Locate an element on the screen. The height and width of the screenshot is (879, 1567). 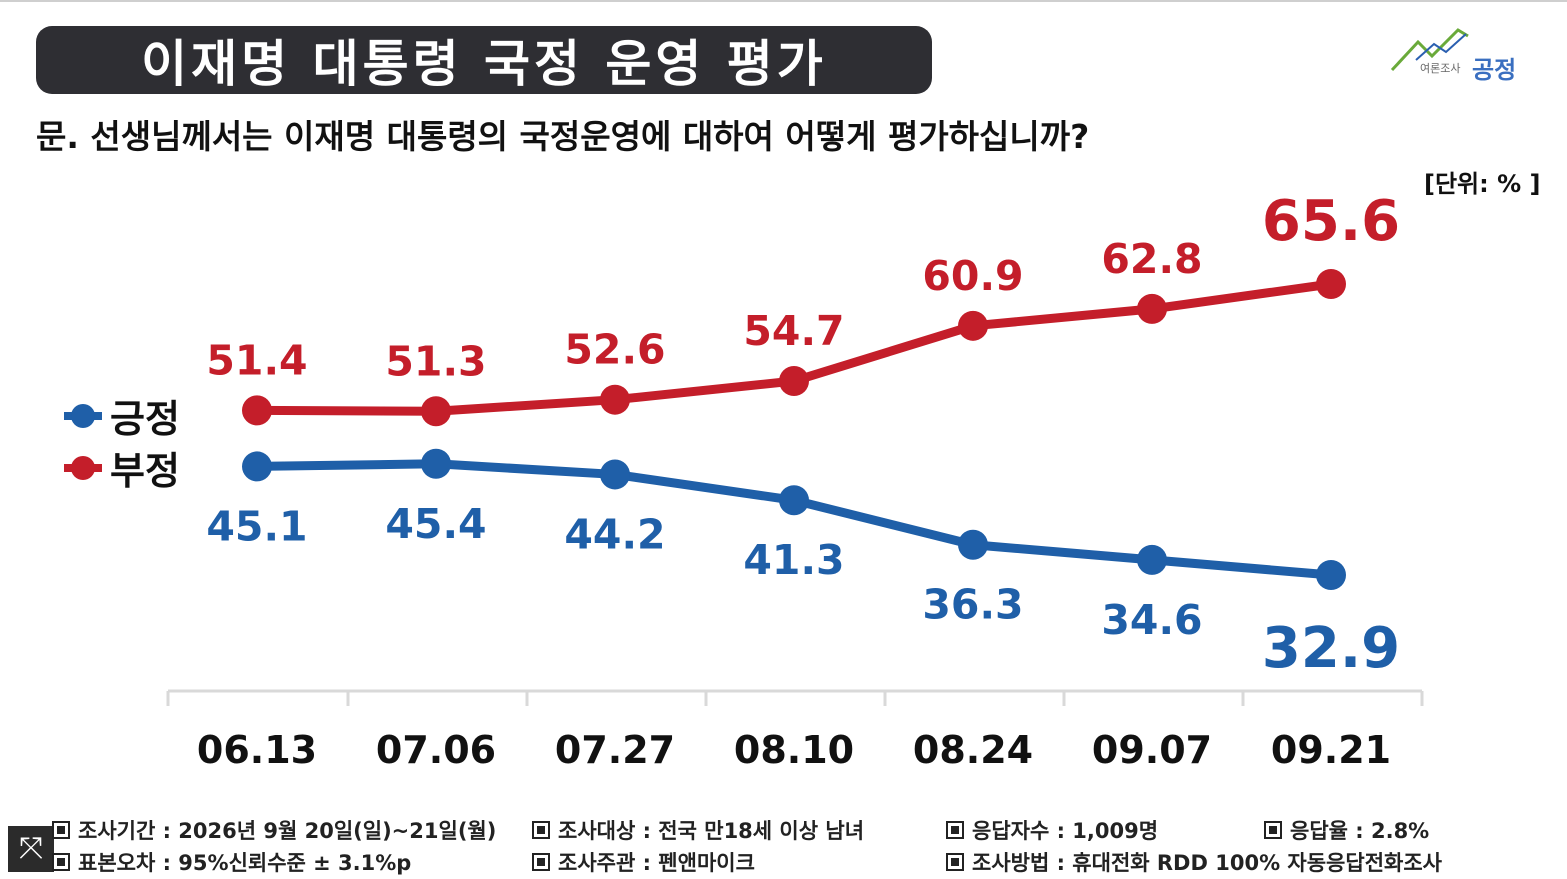
data-label: 41.3 is located at coordinates (793, 560).